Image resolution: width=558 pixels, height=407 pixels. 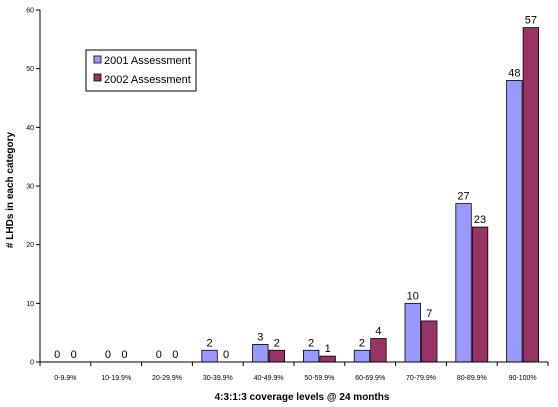 I want to click on x-tick-label: 10-19.9%, so click(x=116, y=378).